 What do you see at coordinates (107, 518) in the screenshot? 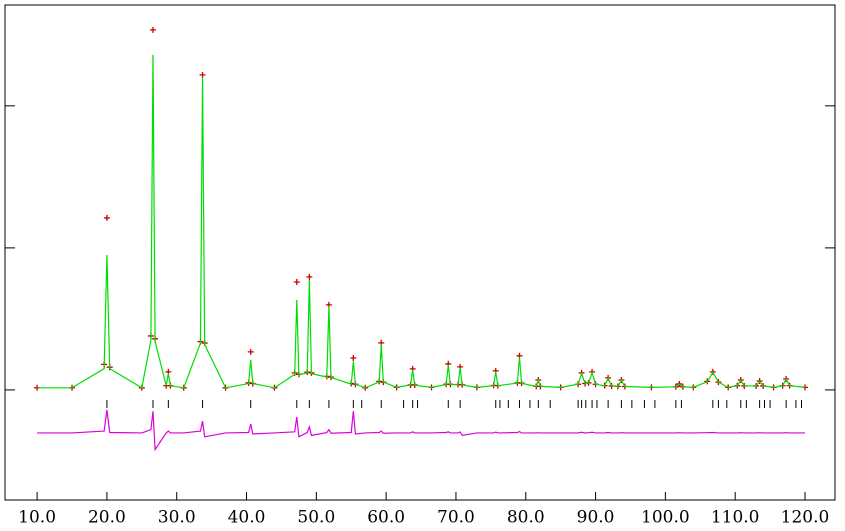
I see `x-tick-label: 20.0` at bounding box center [107, 518].